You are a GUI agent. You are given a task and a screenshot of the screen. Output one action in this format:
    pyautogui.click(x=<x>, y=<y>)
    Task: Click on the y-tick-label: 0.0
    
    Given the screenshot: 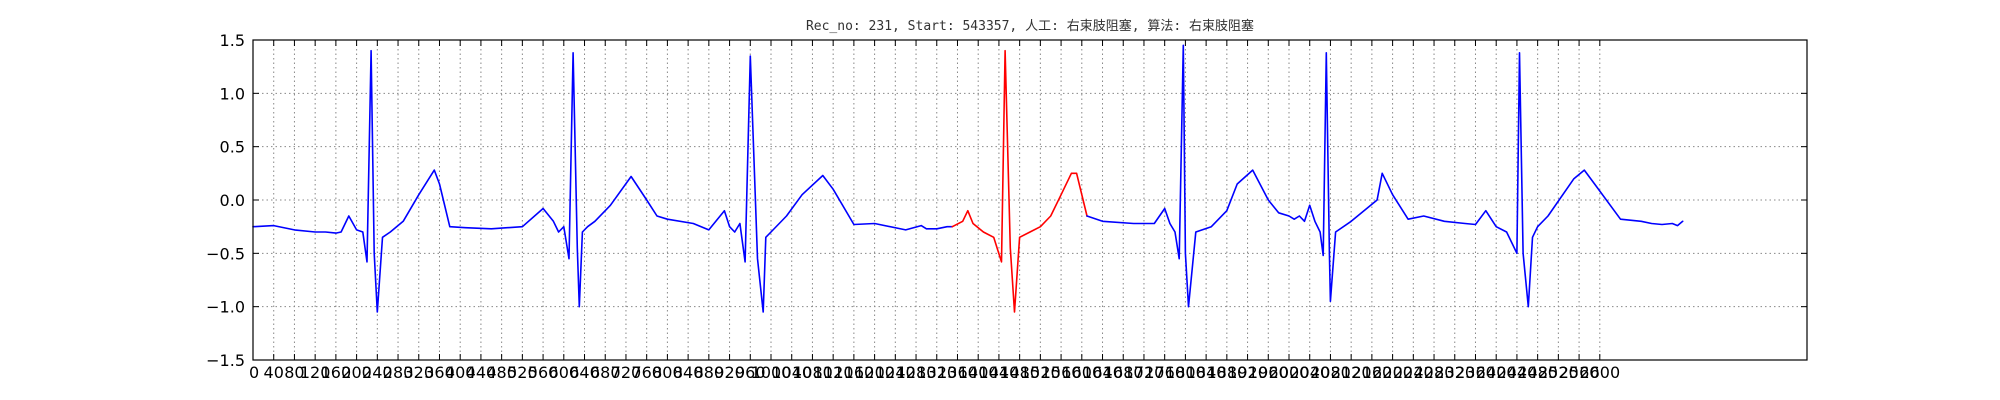 What is the action you would take?
    pyautogui.click(x=232, y=200)
    